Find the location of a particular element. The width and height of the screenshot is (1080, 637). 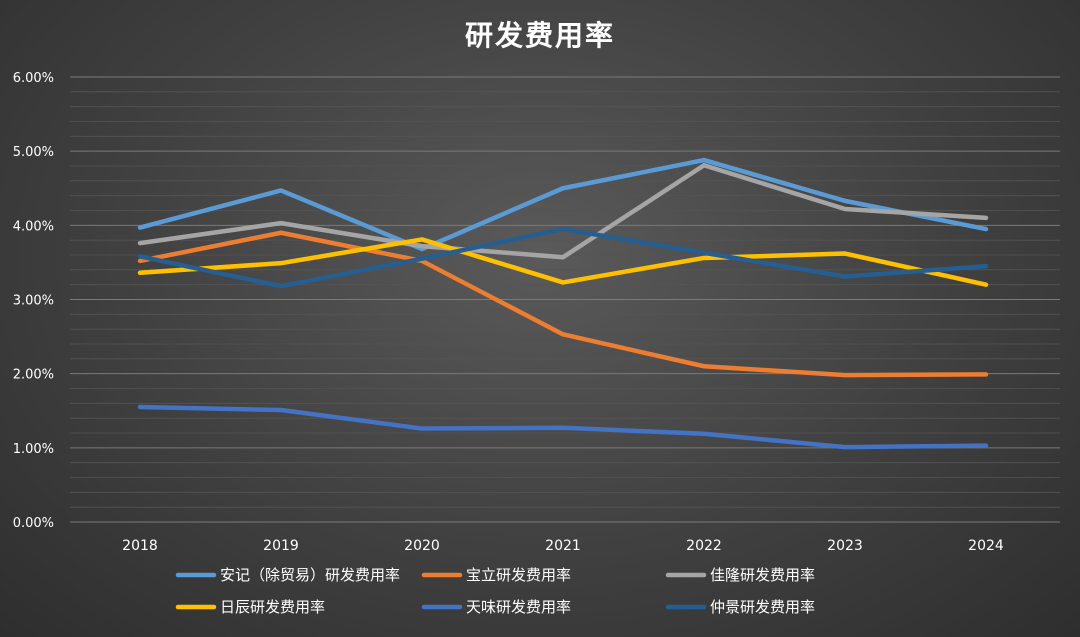

legend-item: 天味研发费用率 is located at coordinates (496, 607).